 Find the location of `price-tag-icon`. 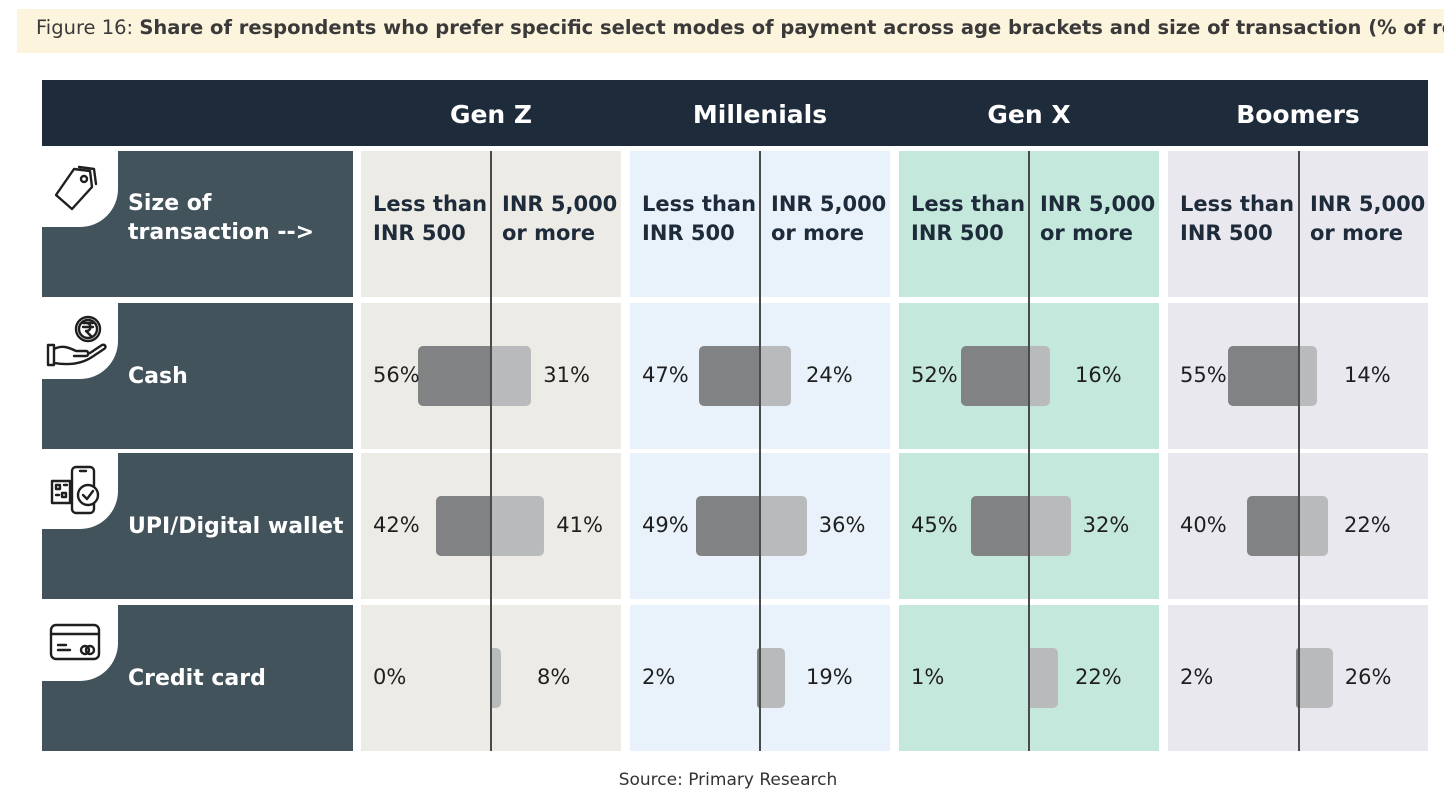

price-tag-icon is located at coordinates (78, 190).